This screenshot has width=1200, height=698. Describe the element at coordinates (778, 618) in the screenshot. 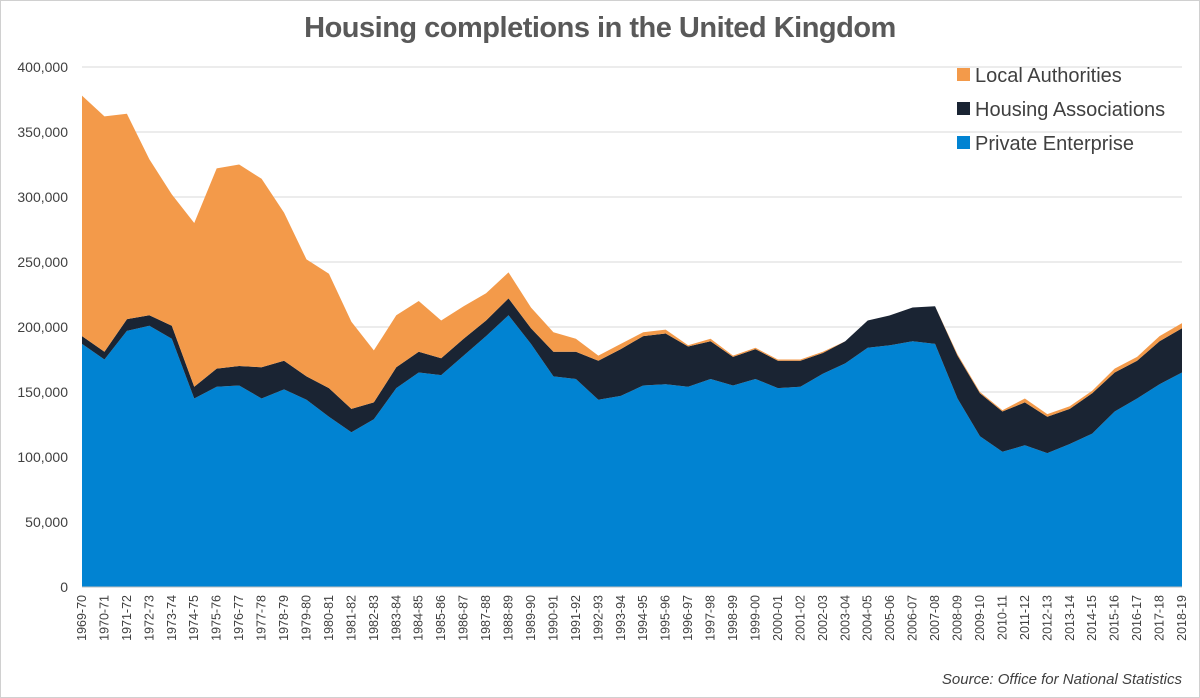

I see `x-tick-label: 2000-01` at that location.